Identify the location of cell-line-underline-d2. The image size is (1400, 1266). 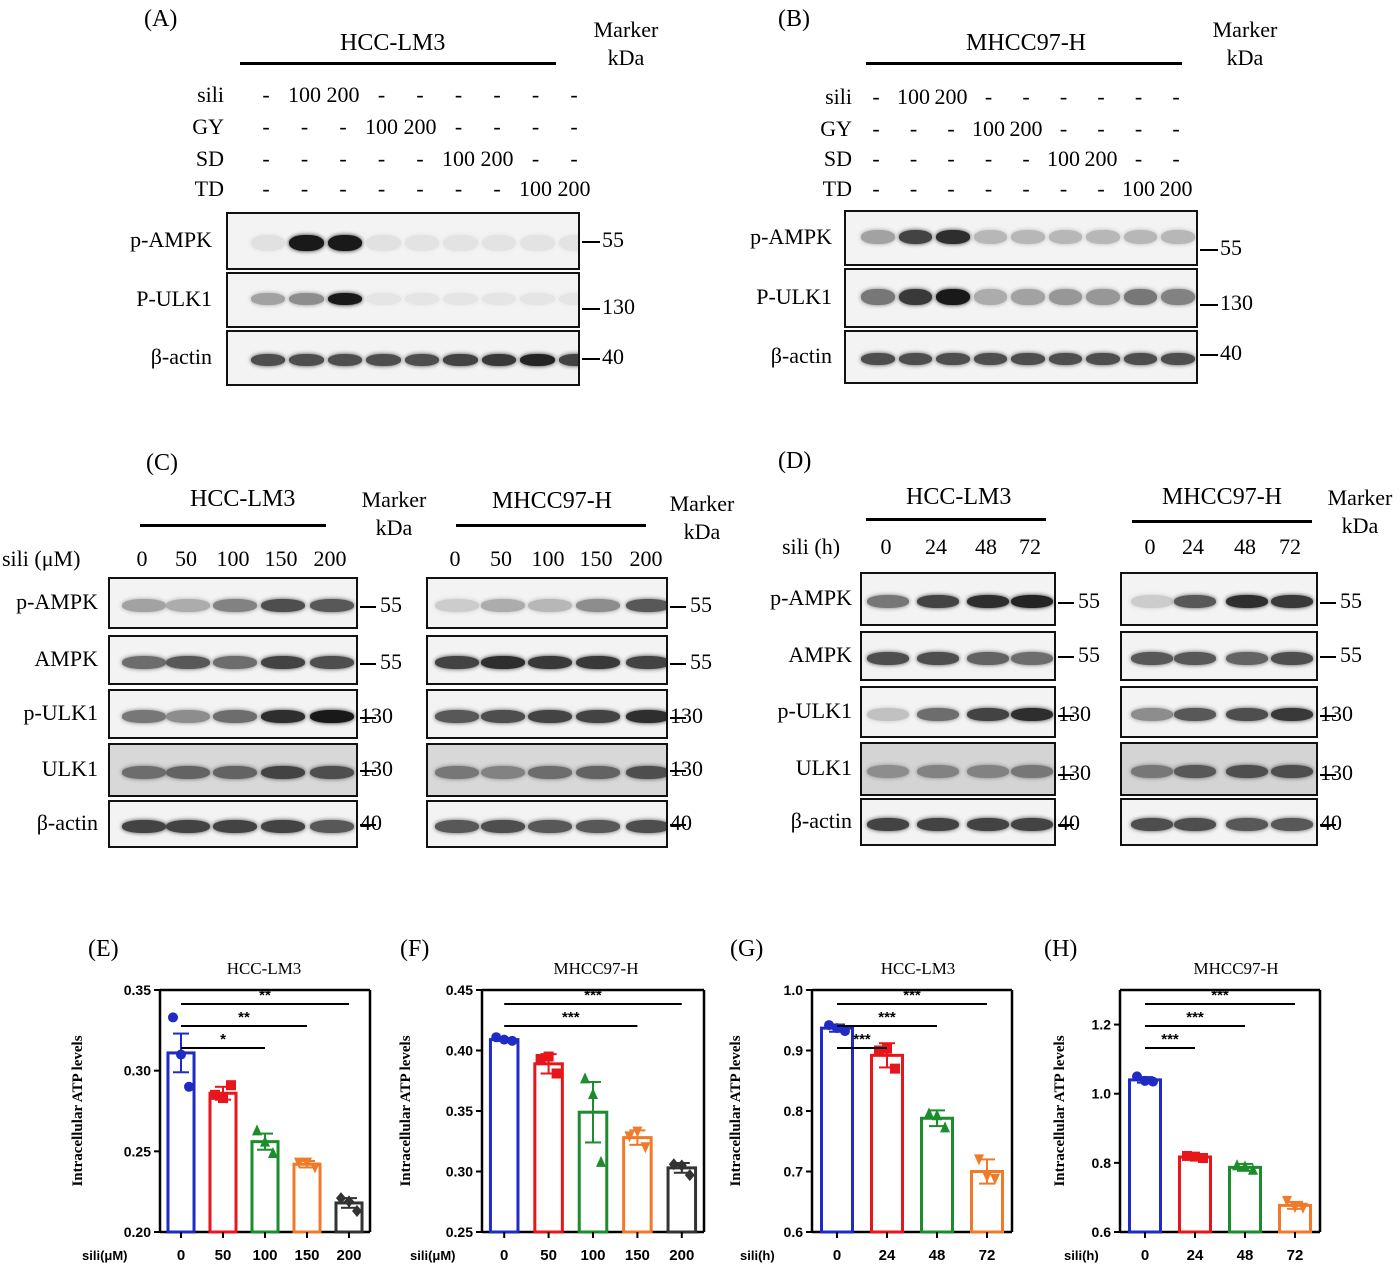
(1222, 521).